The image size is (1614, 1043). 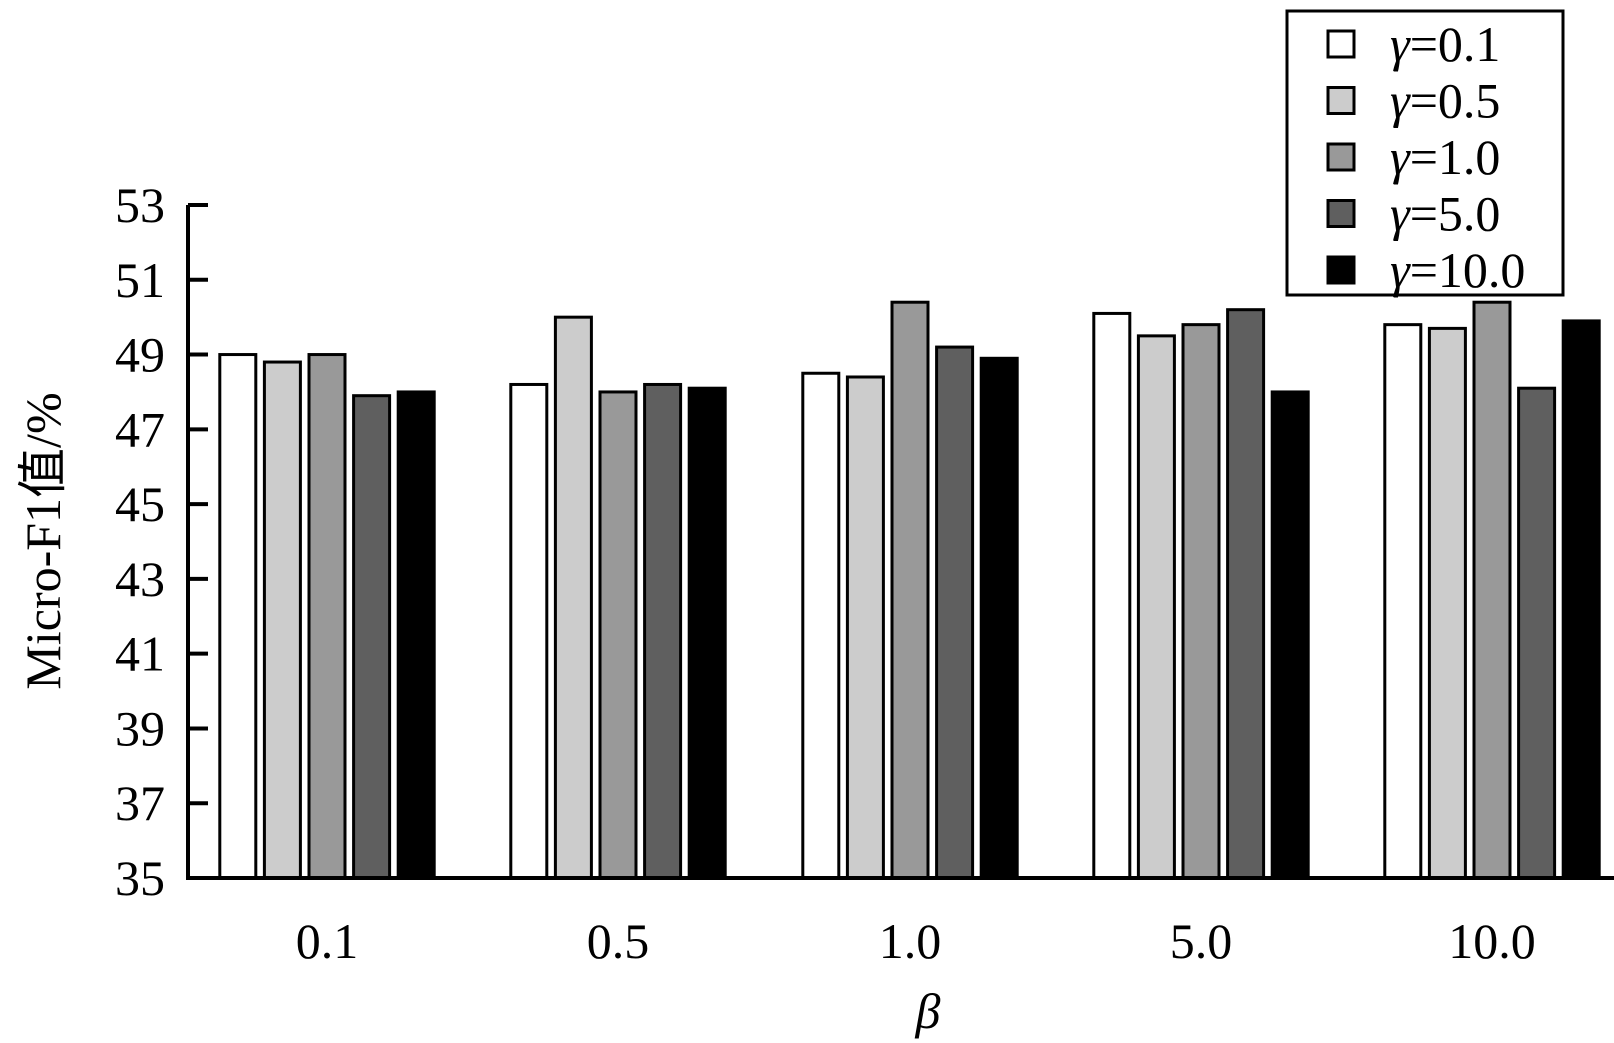 What do you see at coordinates (1455, 44) in the screenshot?
I see `legend-value: =0.1` at bounding box center [1455, 44].